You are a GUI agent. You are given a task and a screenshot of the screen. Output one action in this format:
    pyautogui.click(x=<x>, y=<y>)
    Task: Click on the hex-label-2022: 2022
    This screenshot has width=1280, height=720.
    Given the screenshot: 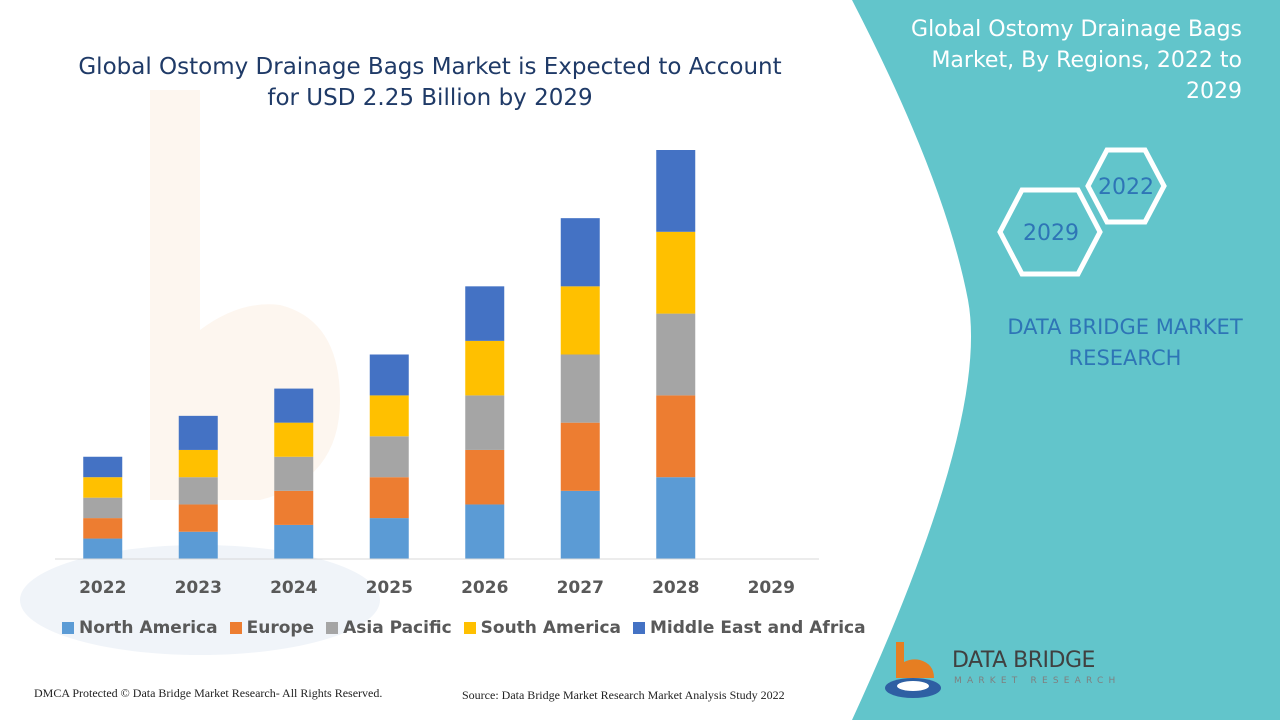 What is the action you would take?
    pyautogui.click(x=1126, y=187)
    